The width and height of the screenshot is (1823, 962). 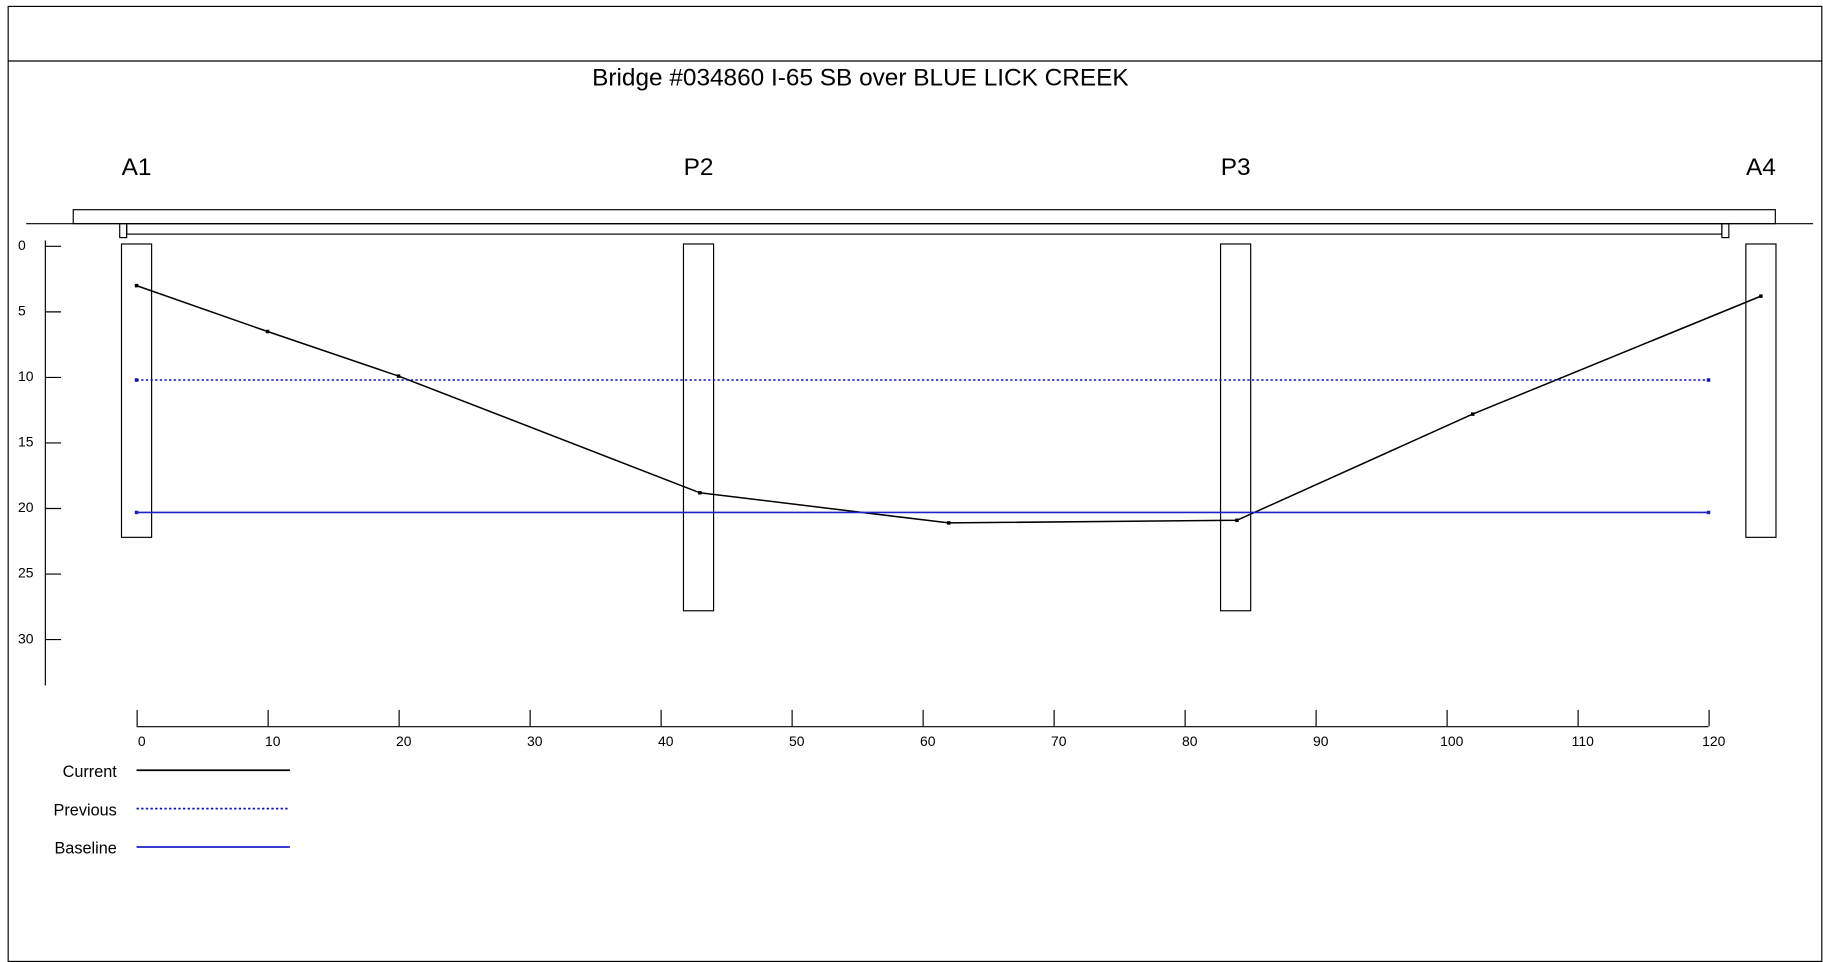 I want to click on y-tick-label: 0, so click(x=22, y=245).